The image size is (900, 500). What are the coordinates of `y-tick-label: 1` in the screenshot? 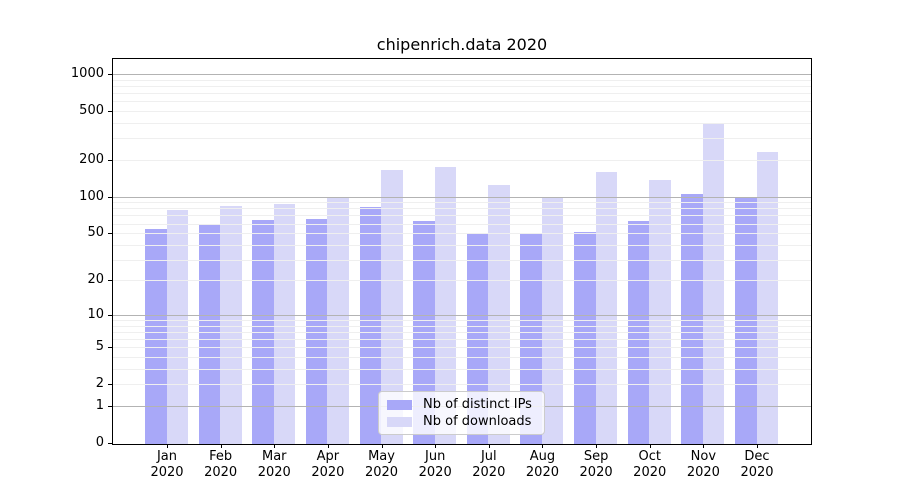 It's located at (99, 405).